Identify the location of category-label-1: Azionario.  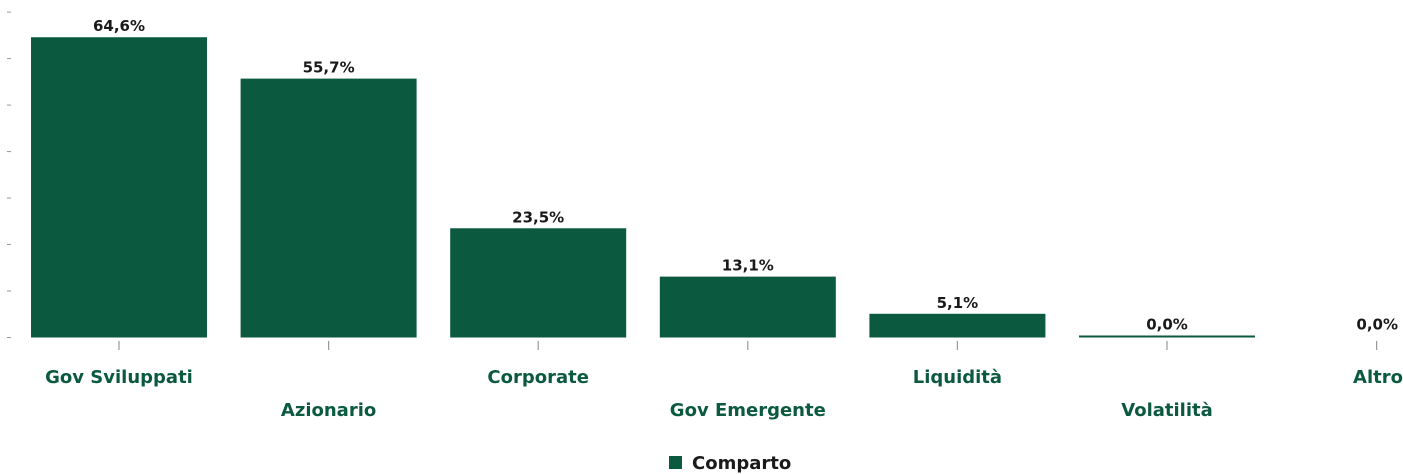
(328, 410).